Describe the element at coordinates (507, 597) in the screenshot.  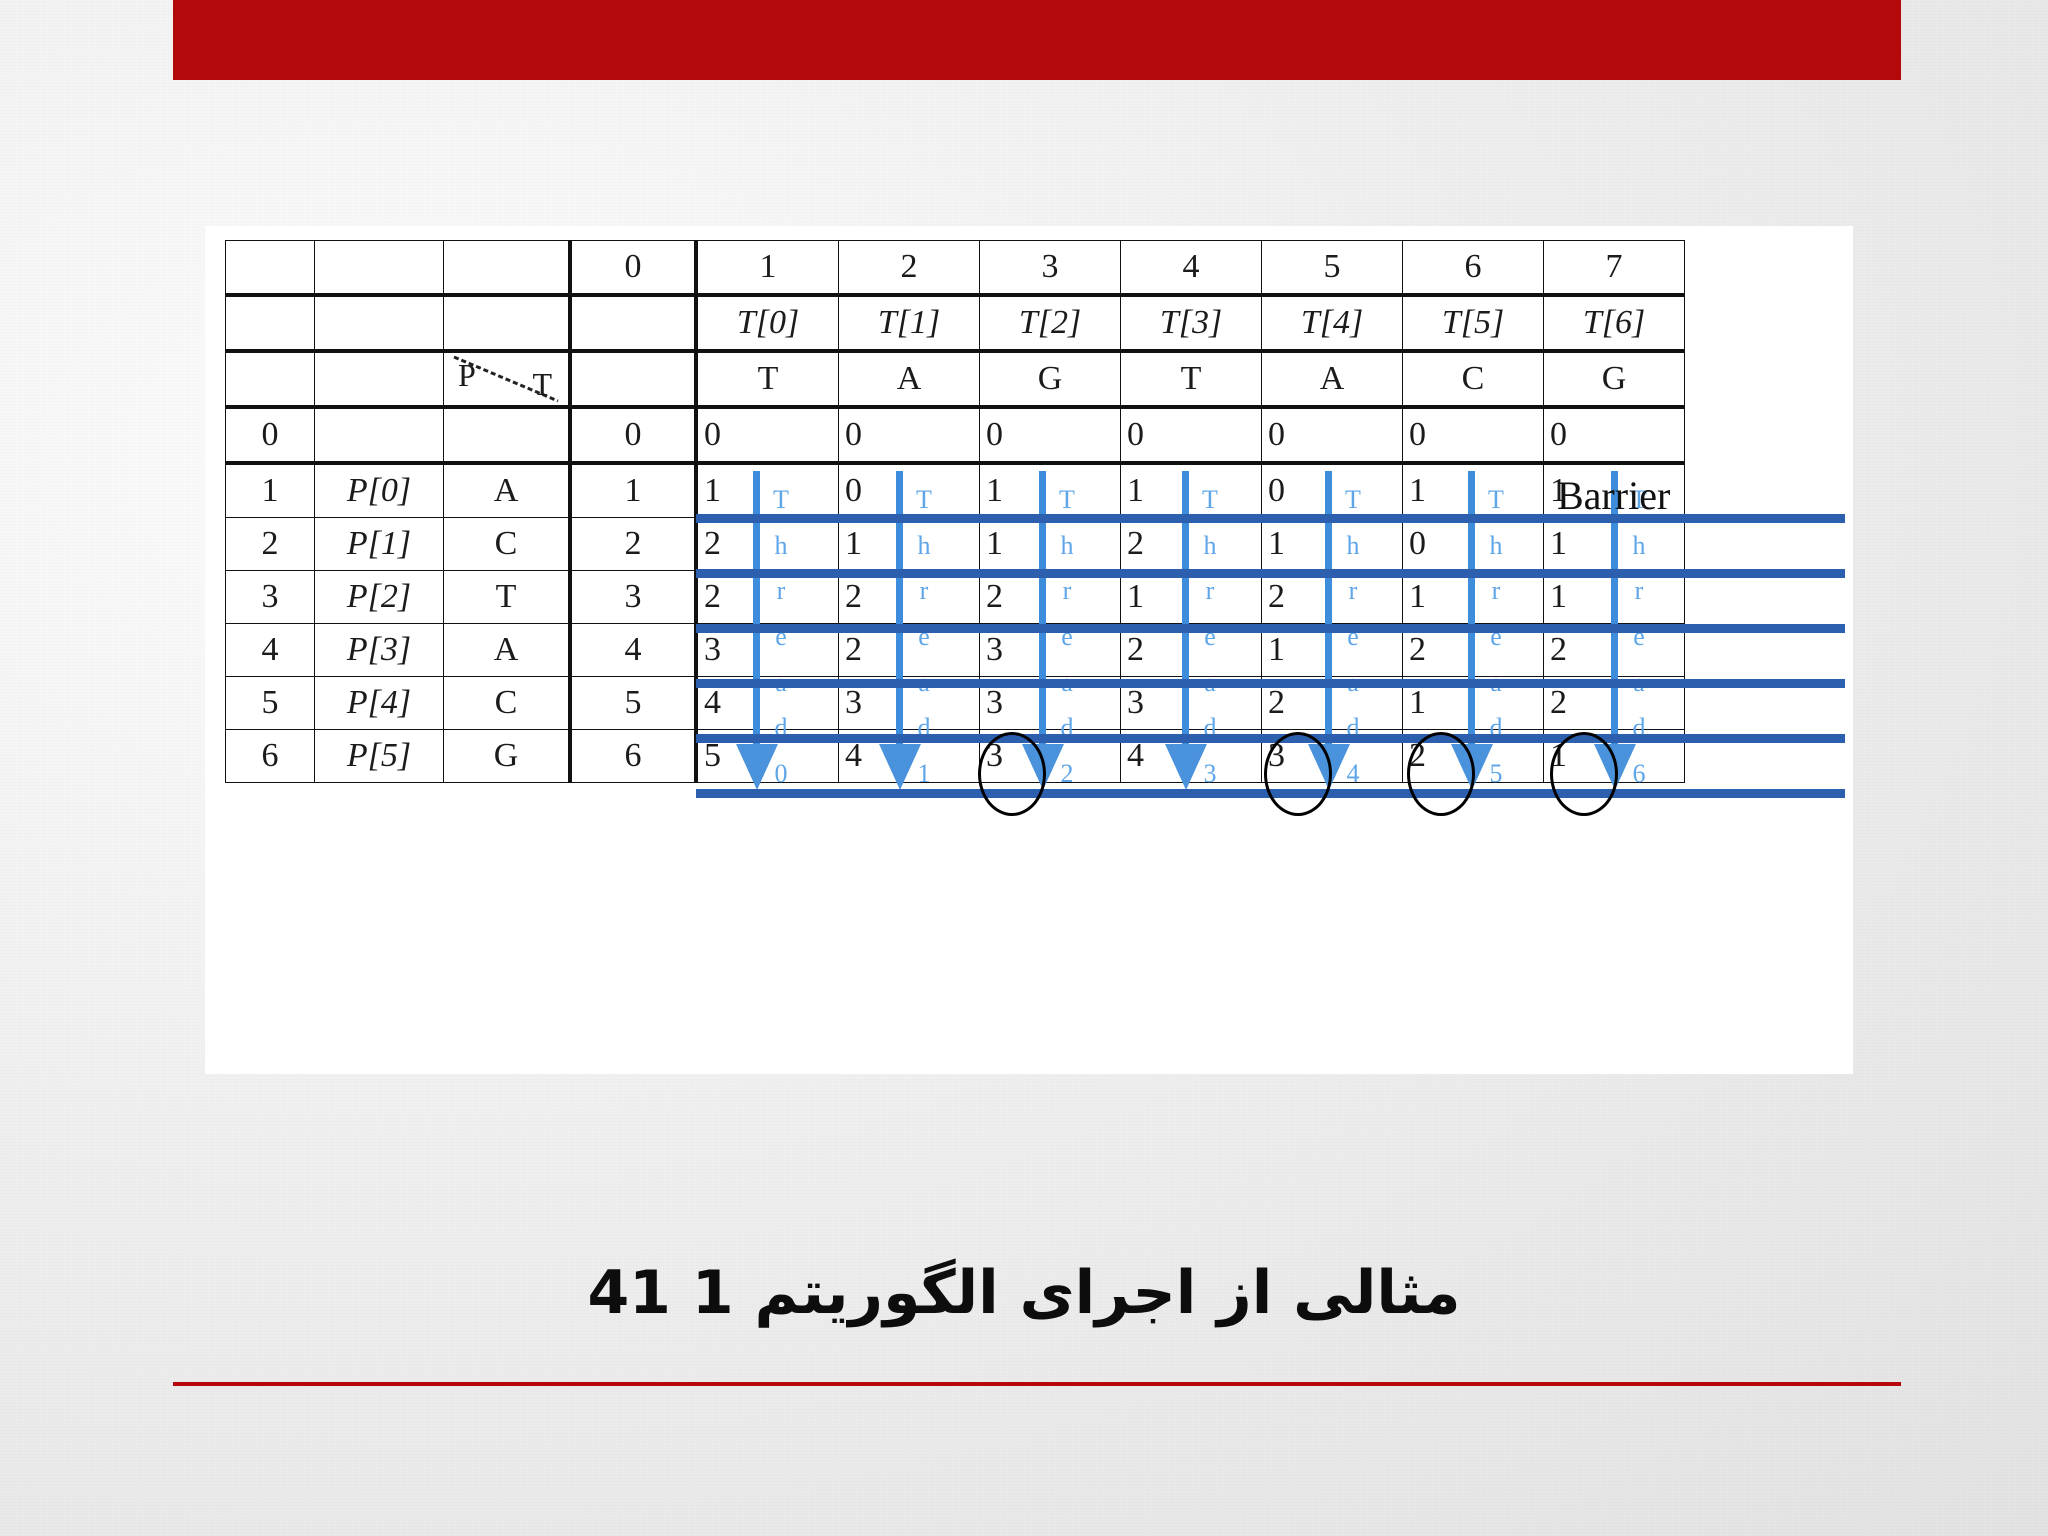
I see `row-char-cell: T` at that location.